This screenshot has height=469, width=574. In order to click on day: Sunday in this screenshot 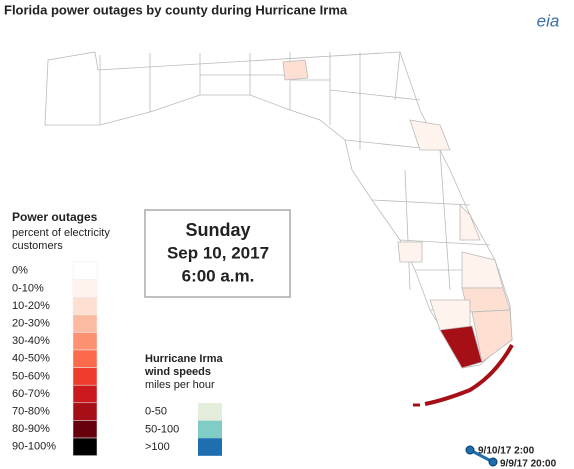, I will do `click(217, 230)`.